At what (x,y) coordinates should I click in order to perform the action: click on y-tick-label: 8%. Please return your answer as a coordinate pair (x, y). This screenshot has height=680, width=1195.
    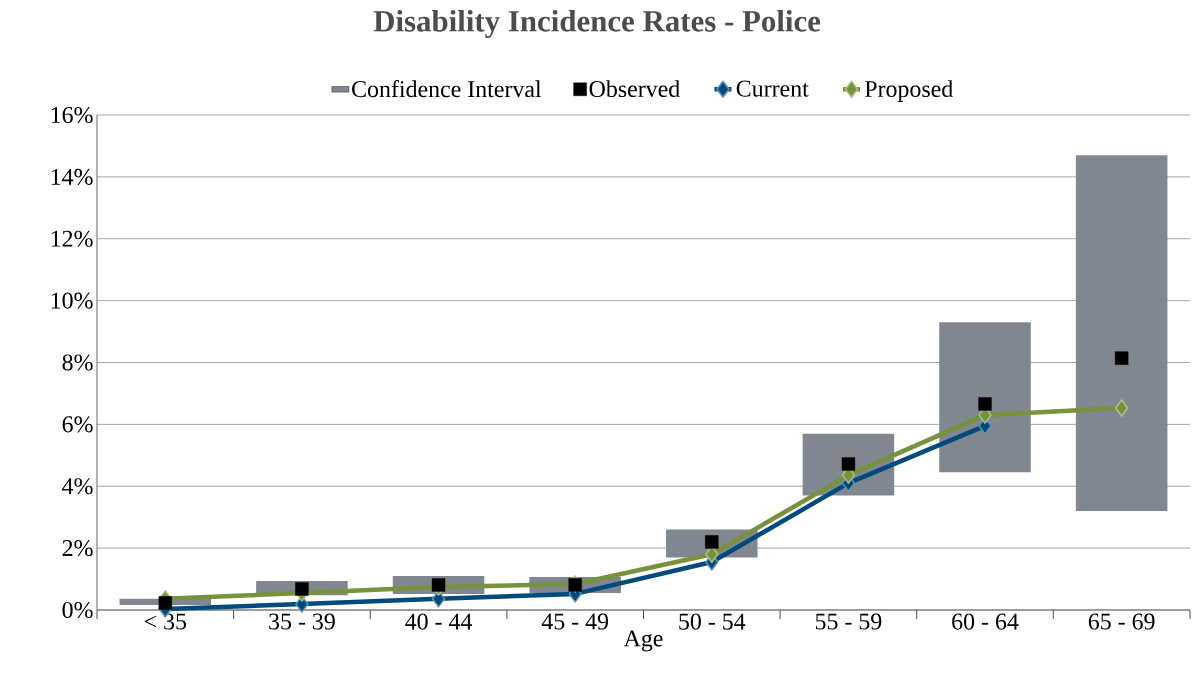
    Looking at the image, I should click on (77, 362).